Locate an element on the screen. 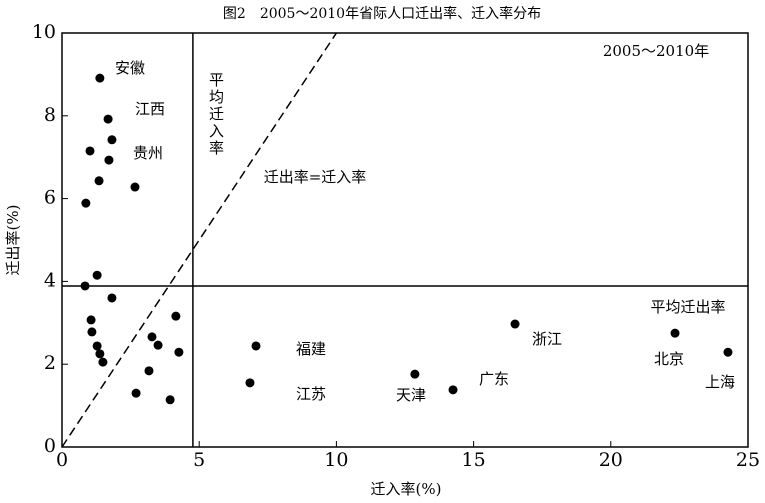  y-tick-label: 2 is located at coordinates (50, 363).